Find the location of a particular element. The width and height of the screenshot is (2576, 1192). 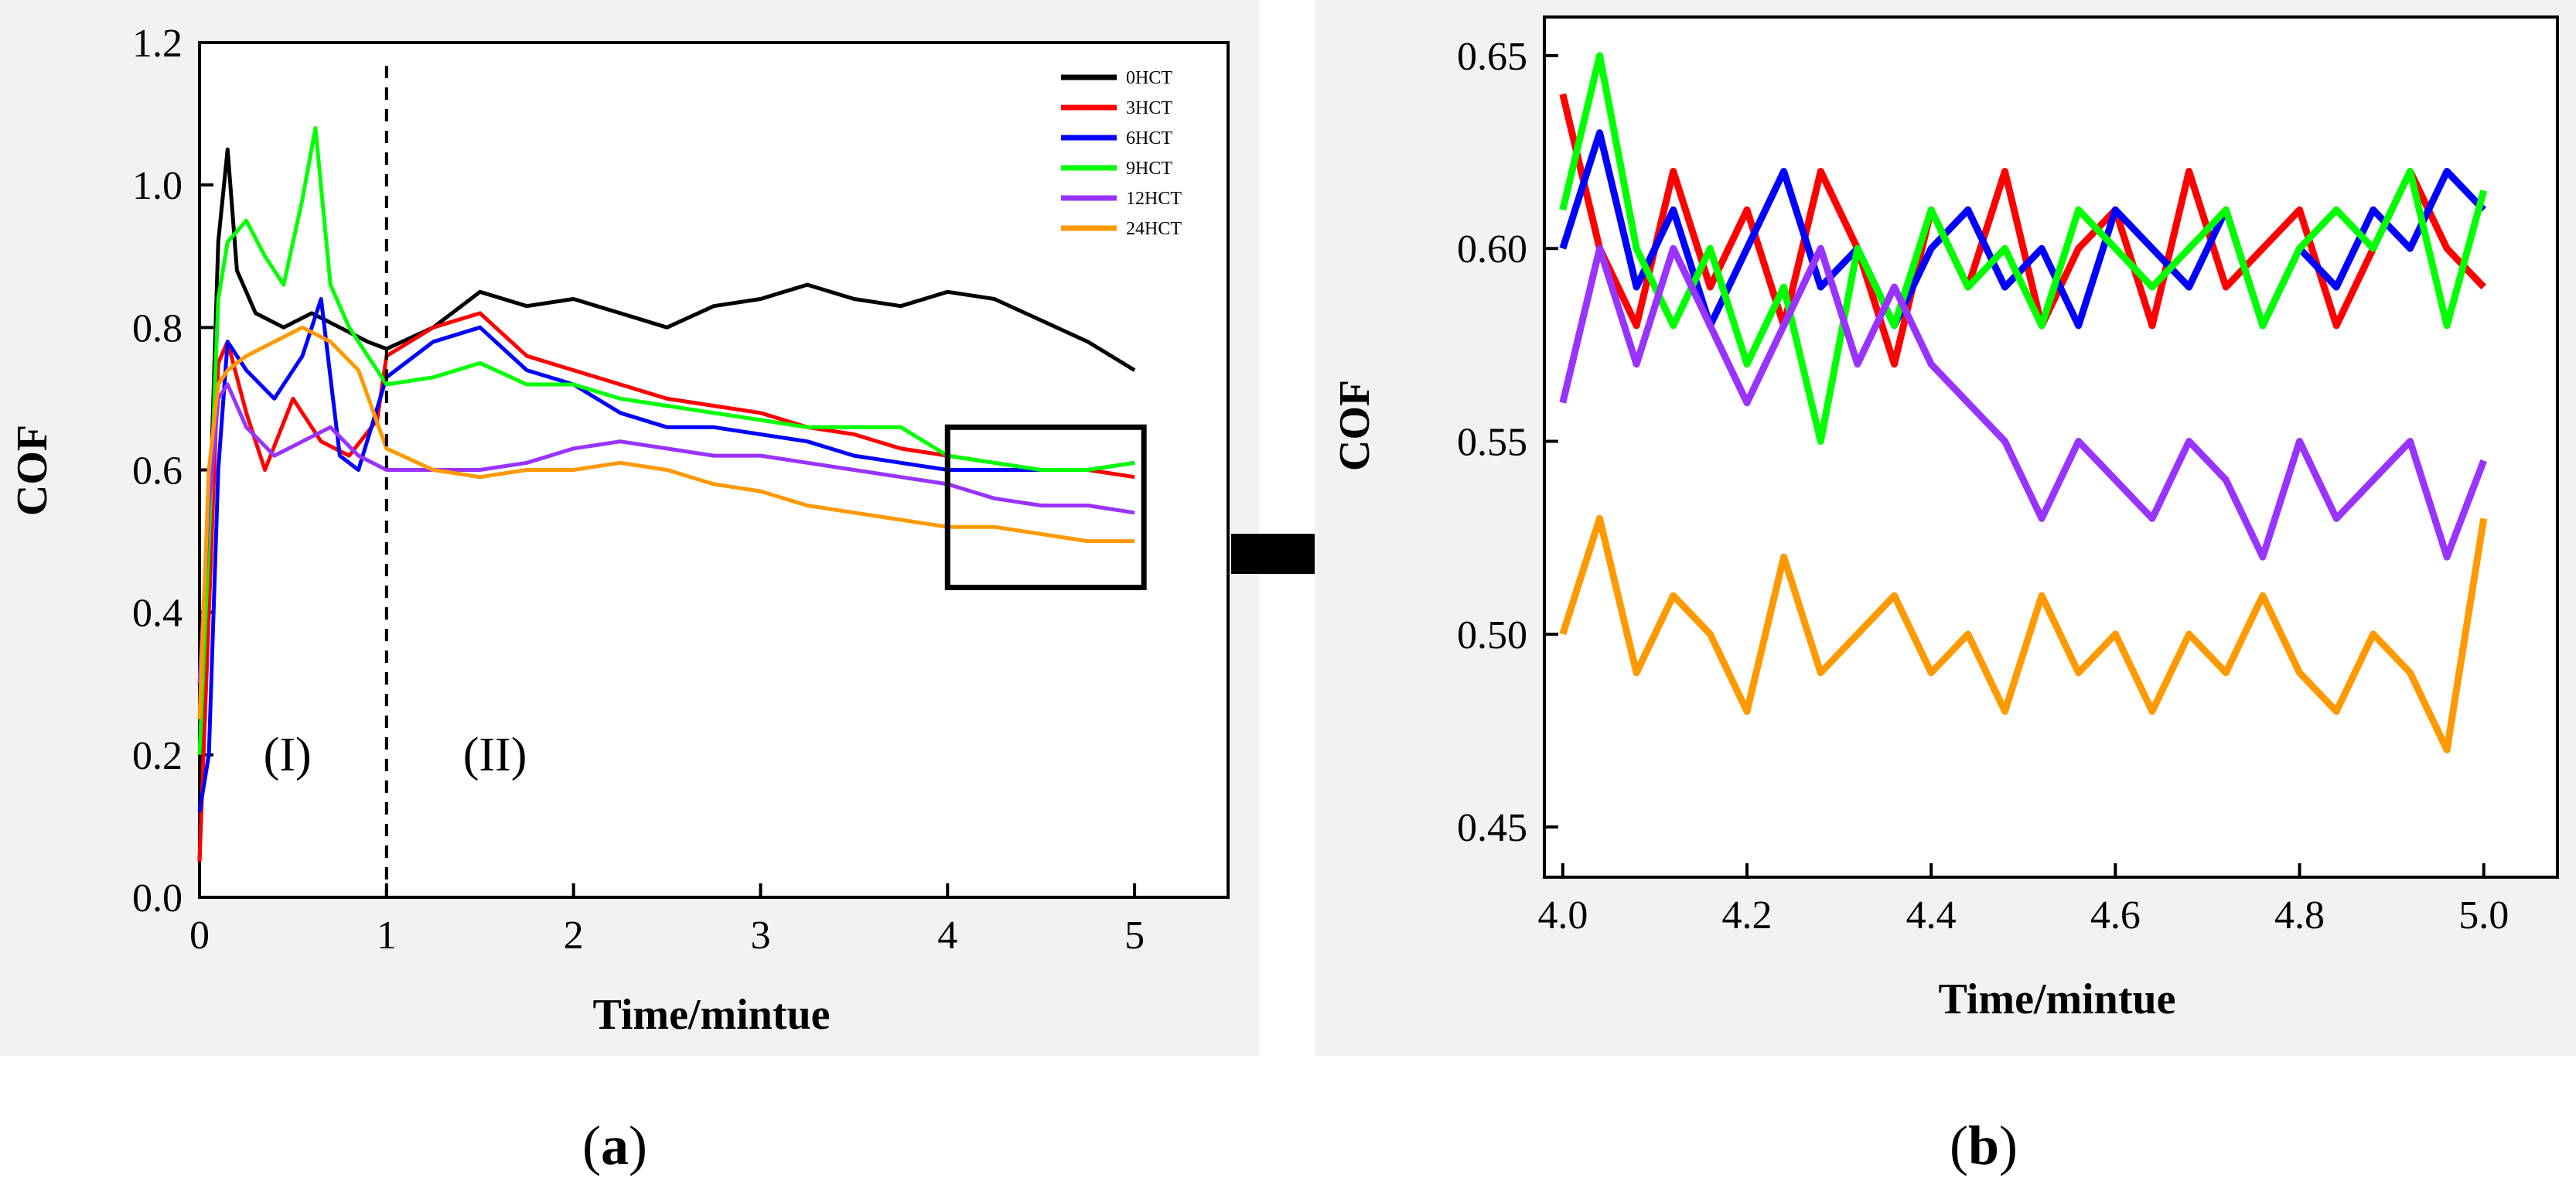

legend-label-9hct: 9HCT is located at coordinates (1149, 169).